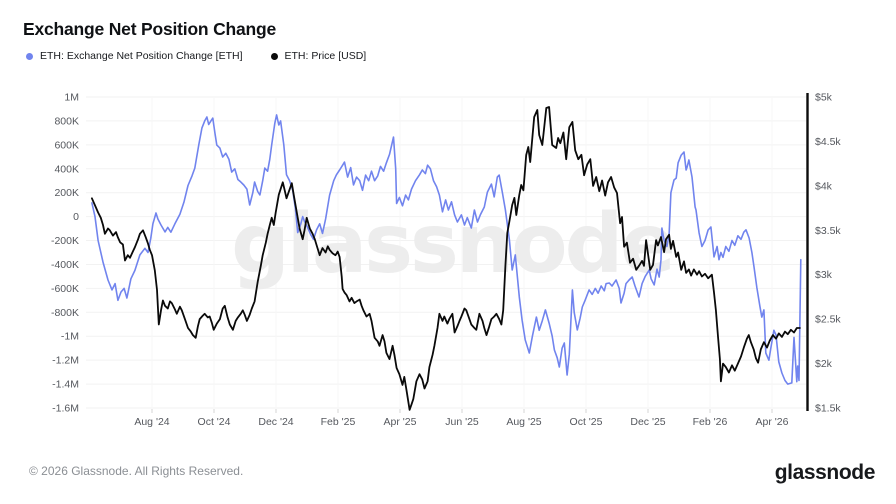  What do you see at coordinates (462, 422) in the screenshot?
I see `x-axis-tick-label: Jun '25` at bounding box center [462, 422].